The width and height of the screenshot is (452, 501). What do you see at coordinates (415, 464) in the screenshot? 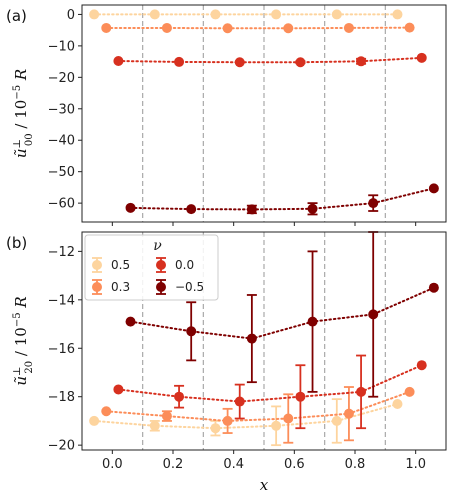
I see `x-tick-label: 1.0` at bounding box center [415, 464].